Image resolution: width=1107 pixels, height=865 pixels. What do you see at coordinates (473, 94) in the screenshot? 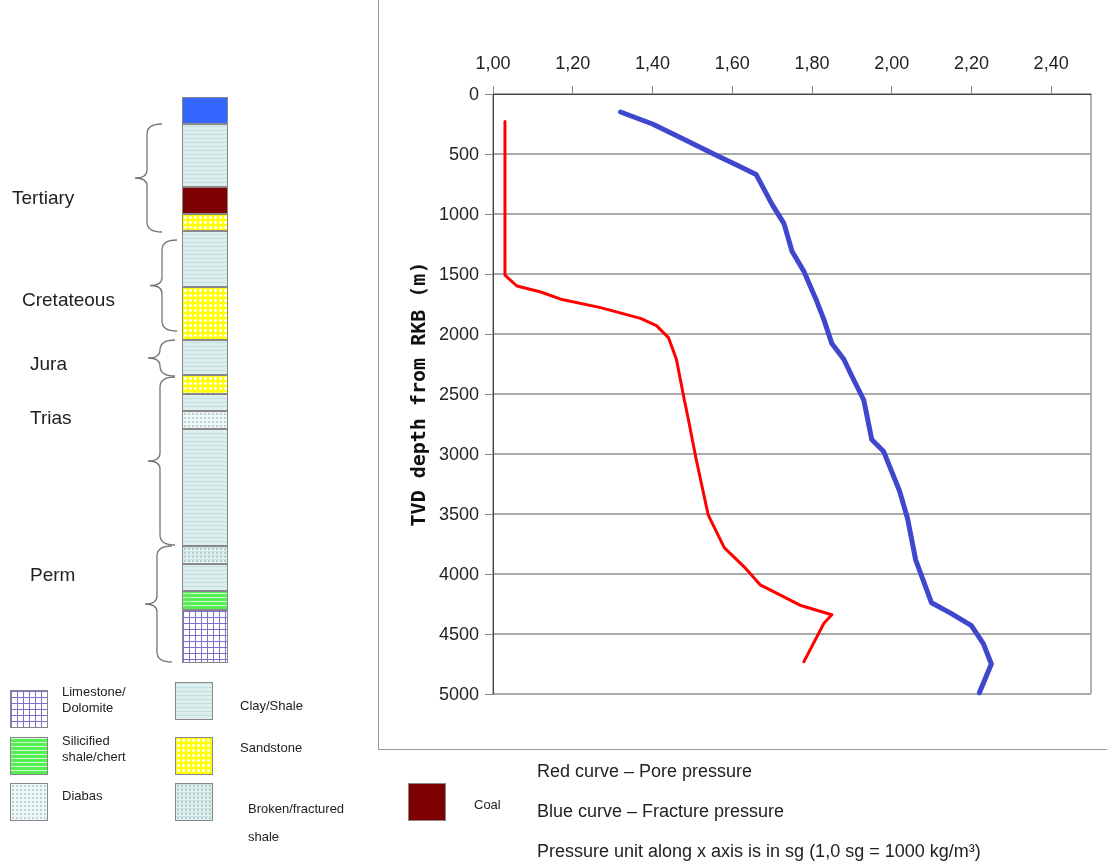
I see `y-tick-label: 0` at bounding box center [473, 94].